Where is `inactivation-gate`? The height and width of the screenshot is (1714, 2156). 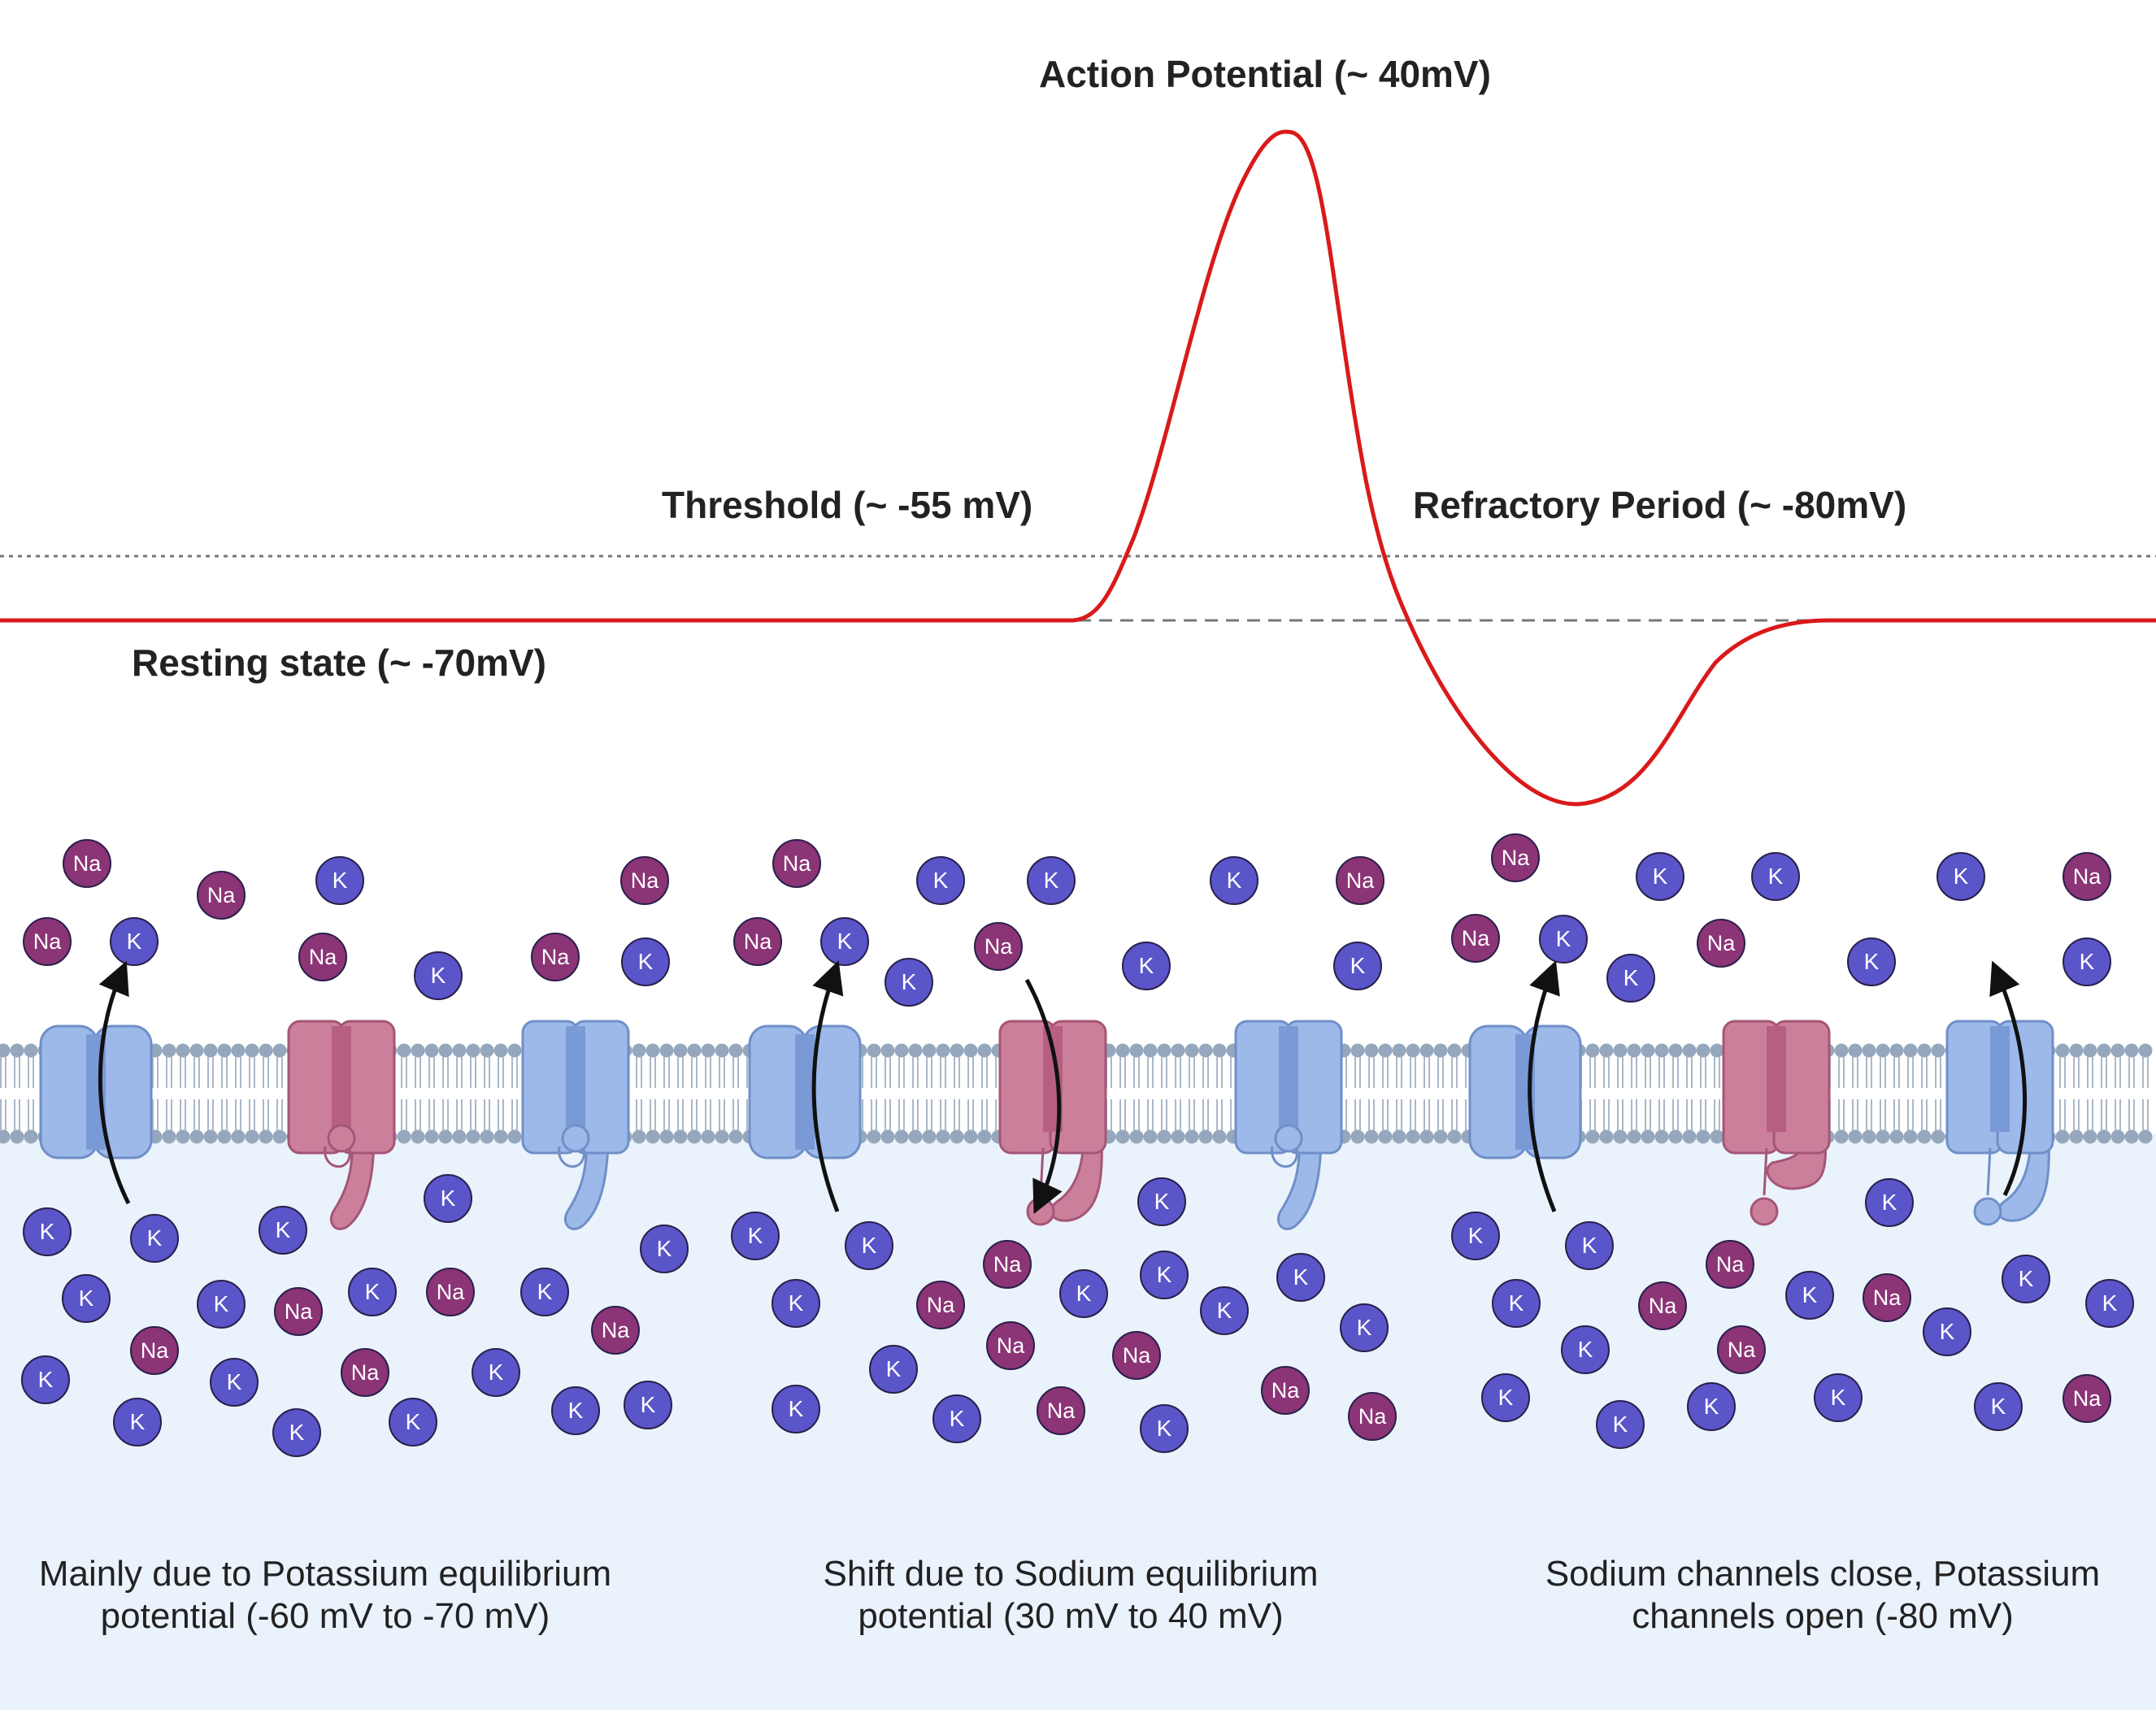 inactivation-gate is located at coordinates (575, 1138).